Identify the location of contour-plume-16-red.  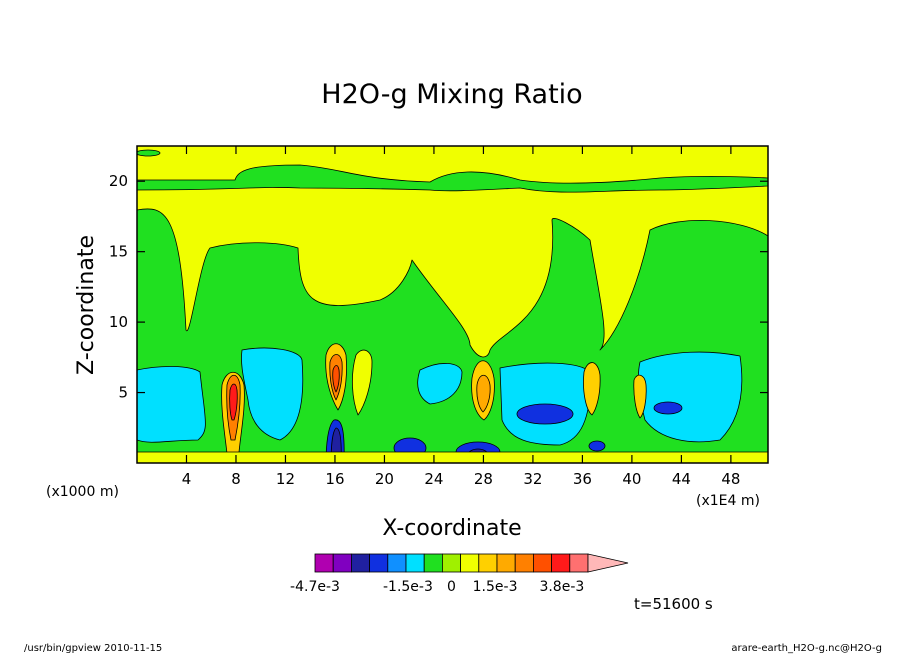
(336, 379).